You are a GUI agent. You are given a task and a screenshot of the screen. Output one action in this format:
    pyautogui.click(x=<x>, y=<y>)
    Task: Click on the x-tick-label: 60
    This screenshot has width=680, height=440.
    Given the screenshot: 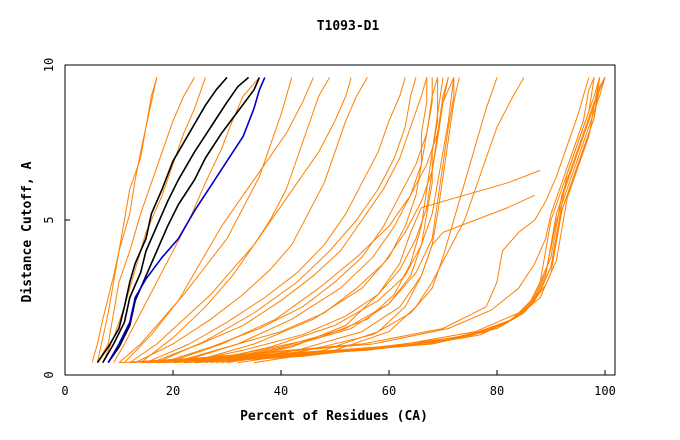 What is the action you would take?
    pyautogui.click(x=389, y=391)
    